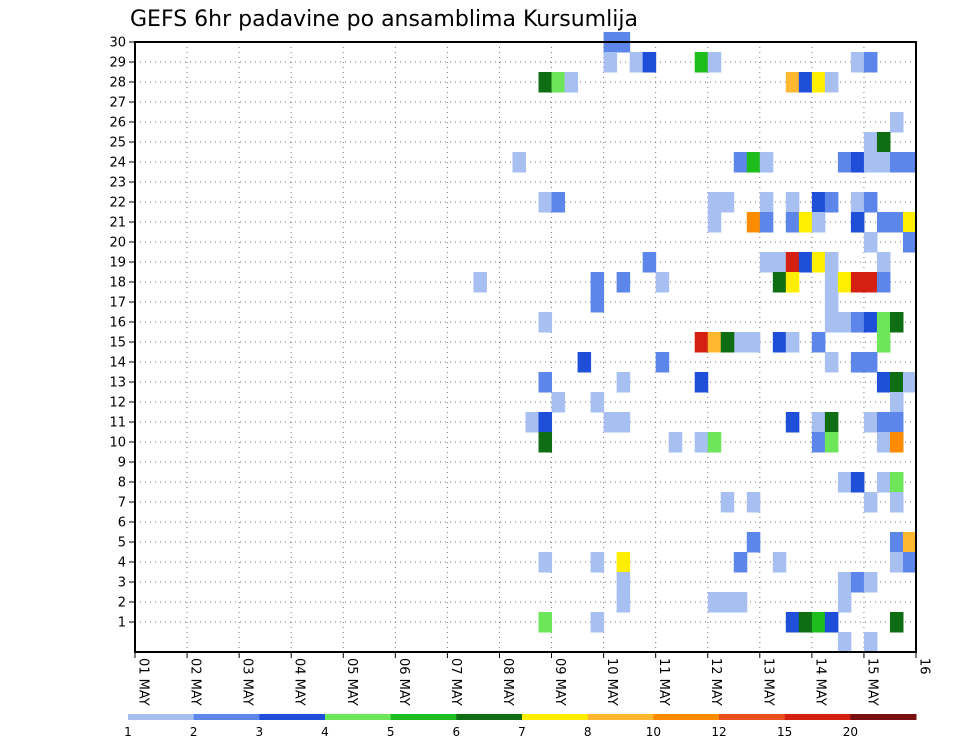 This screenshot has height=742, width=960. Describe the element at coordinates (117, 223) in the screenshot. I see `y-tick-label: 21` at that location.